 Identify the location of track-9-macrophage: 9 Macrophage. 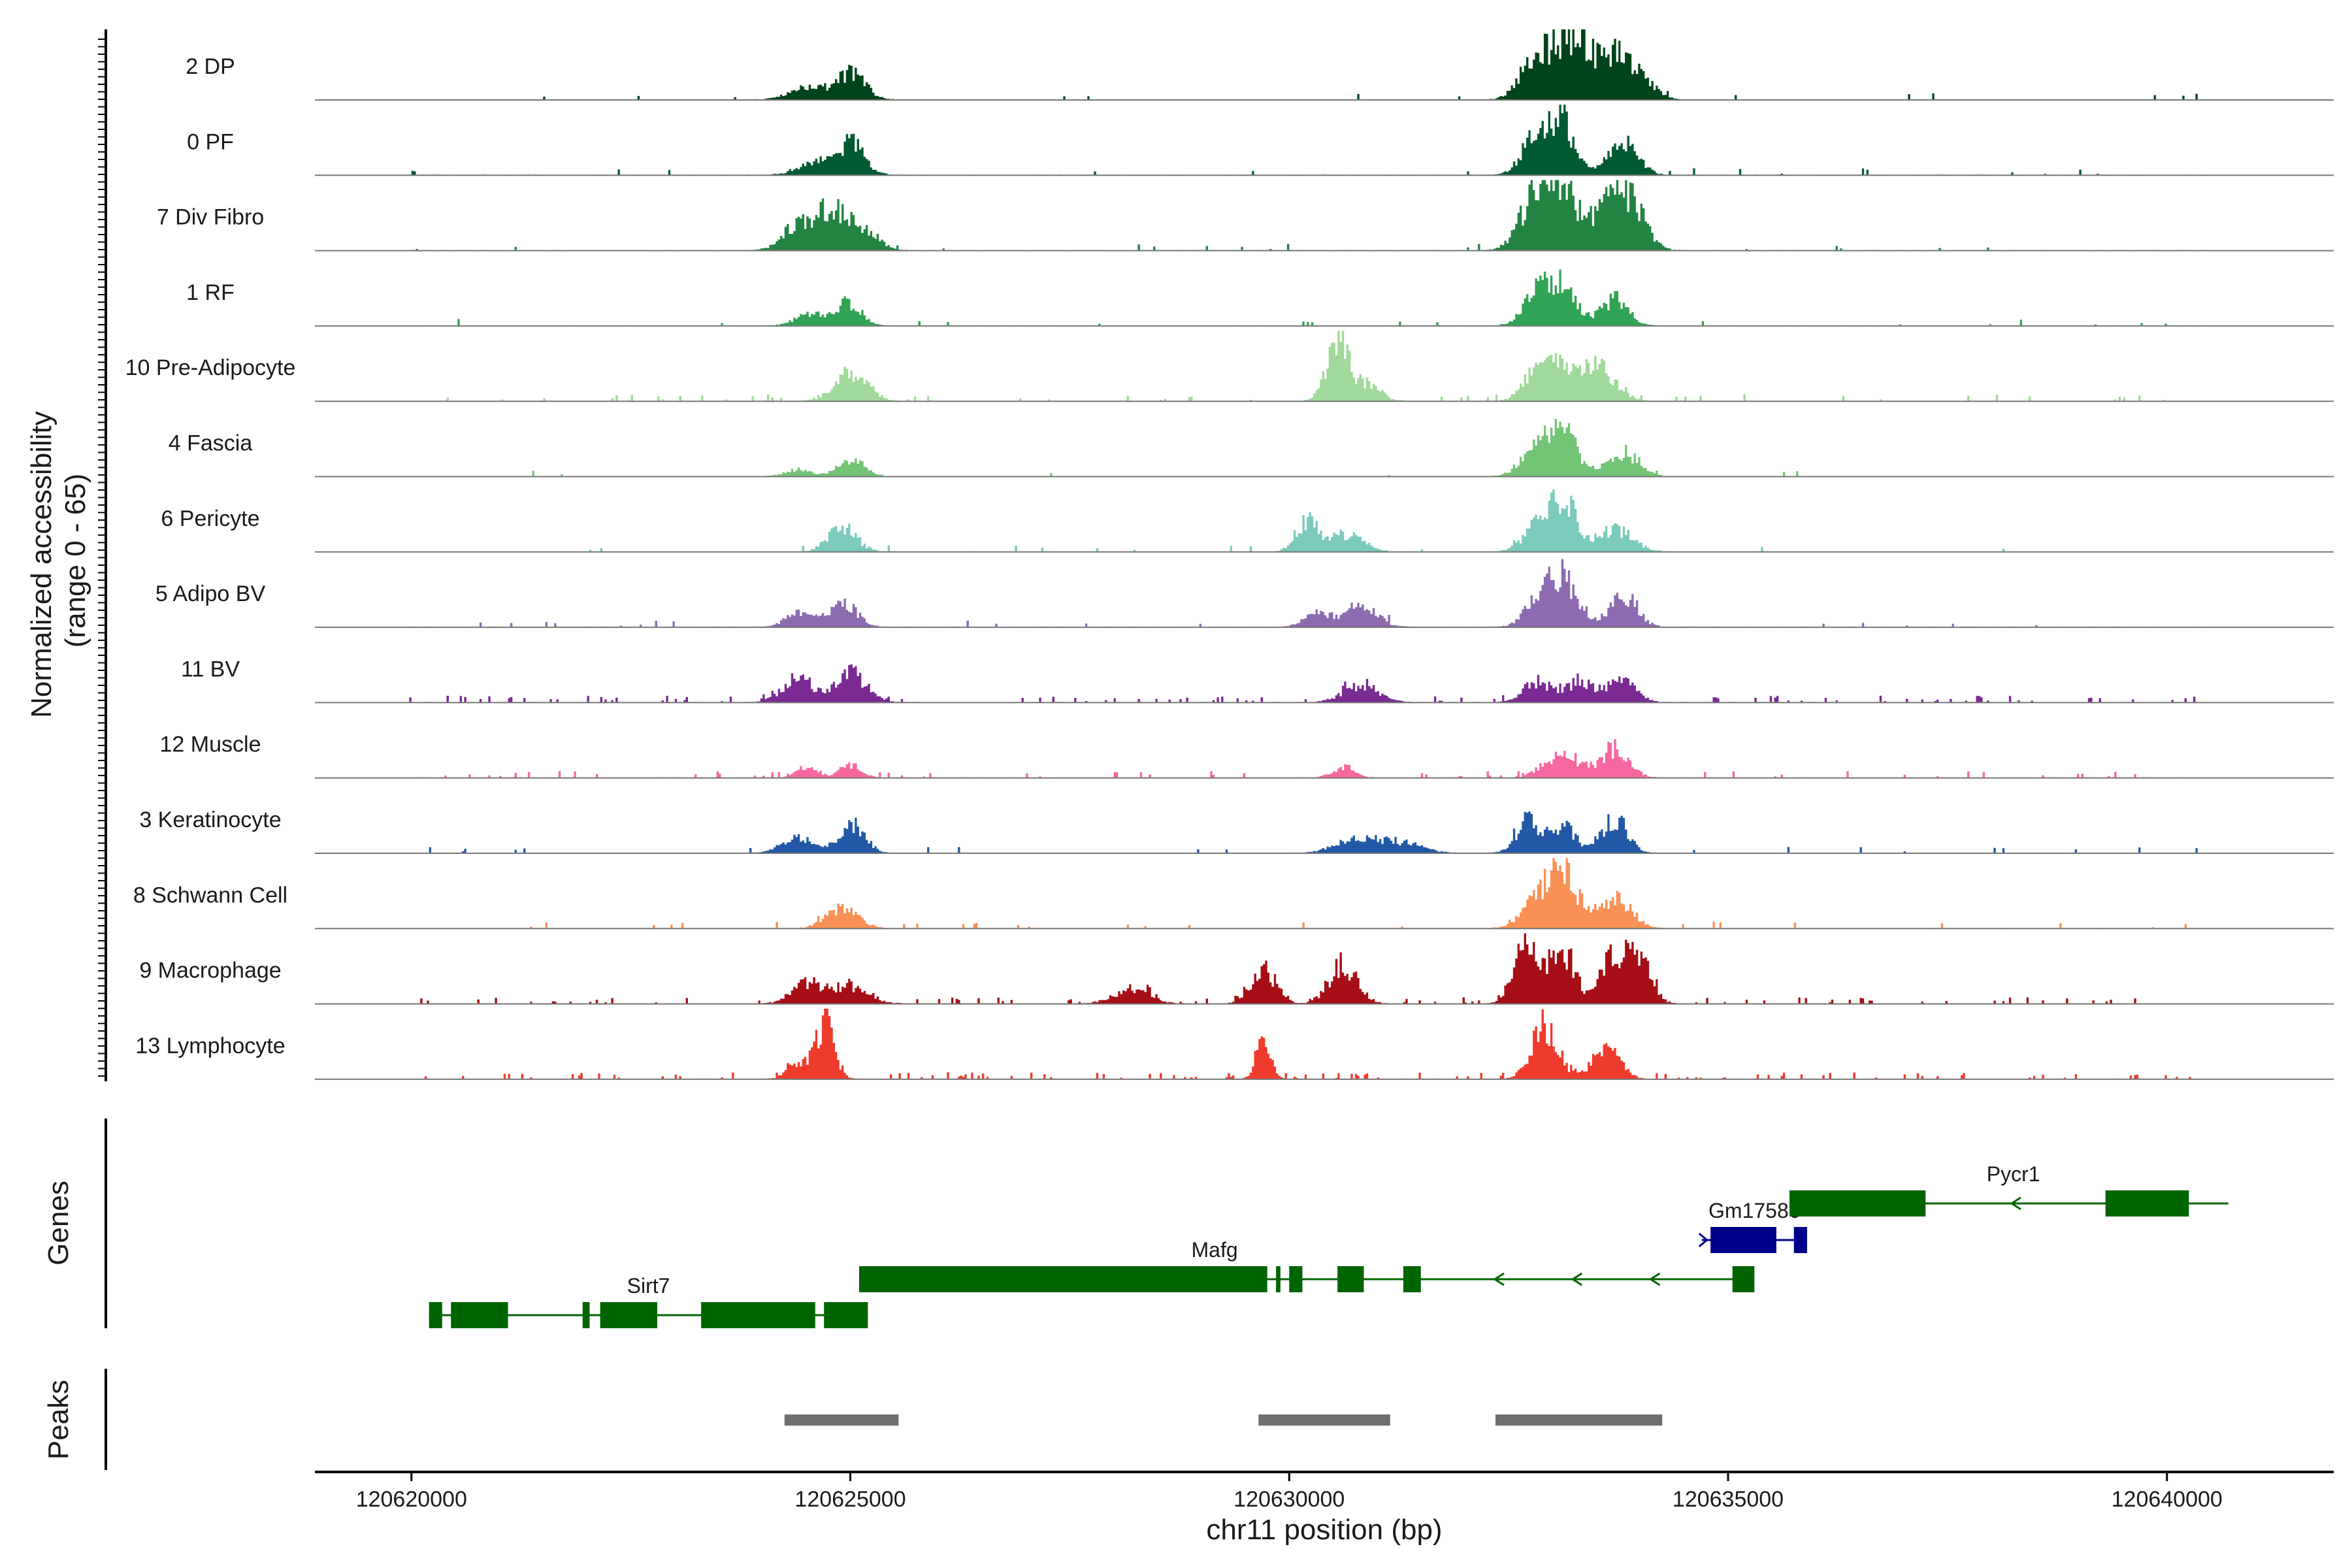
(1236, 969).